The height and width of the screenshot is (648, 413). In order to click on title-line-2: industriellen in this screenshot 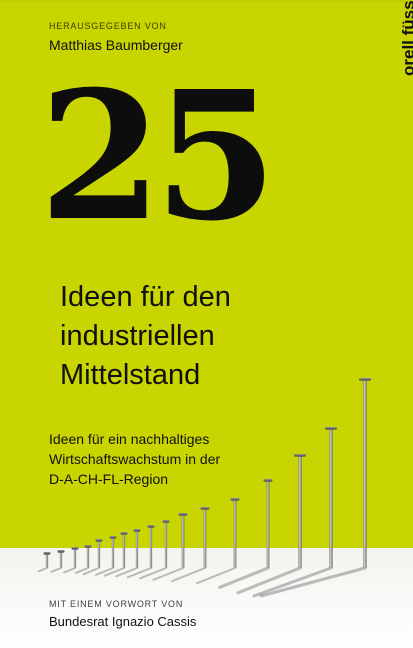, I will do `click(137, 336)`.